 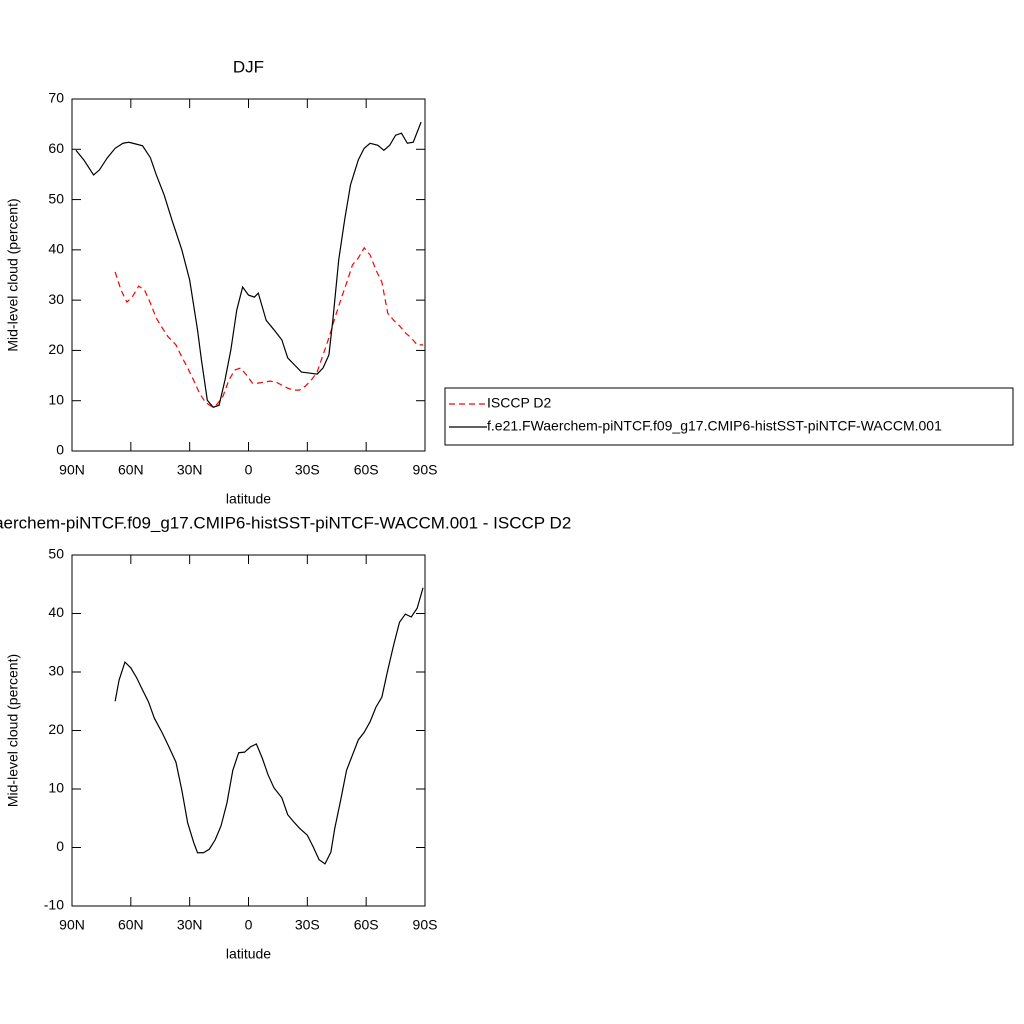 I want to click on y-tick-label: 60, so click(x=56, y=148).